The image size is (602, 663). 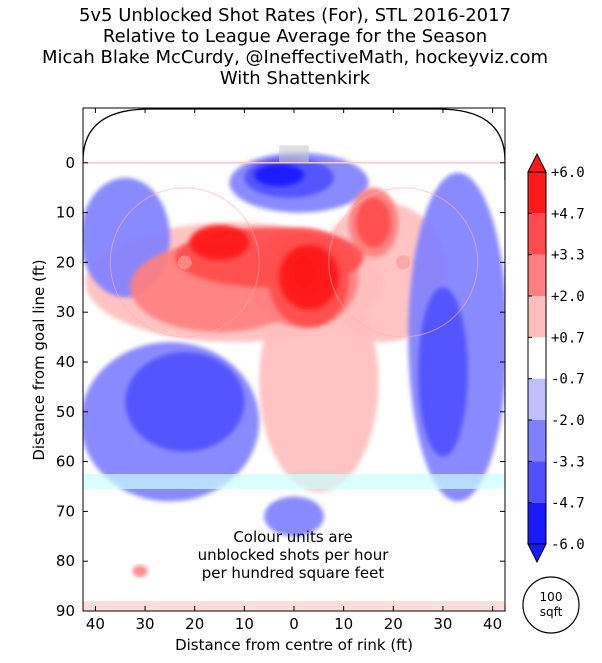 What do you see at coordinates (551, 597) in the screenshot?
I see `scale-circle-line-1: 100` at bounding box center [551, 597].